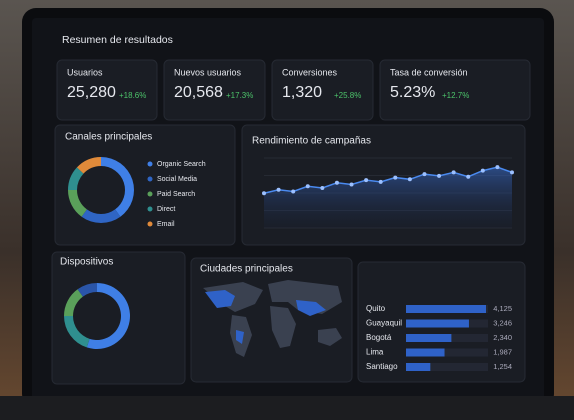  Describe the element at coordinates (132, 95) in the screenshot. I see `kpi-change: +18.6%` at that location.